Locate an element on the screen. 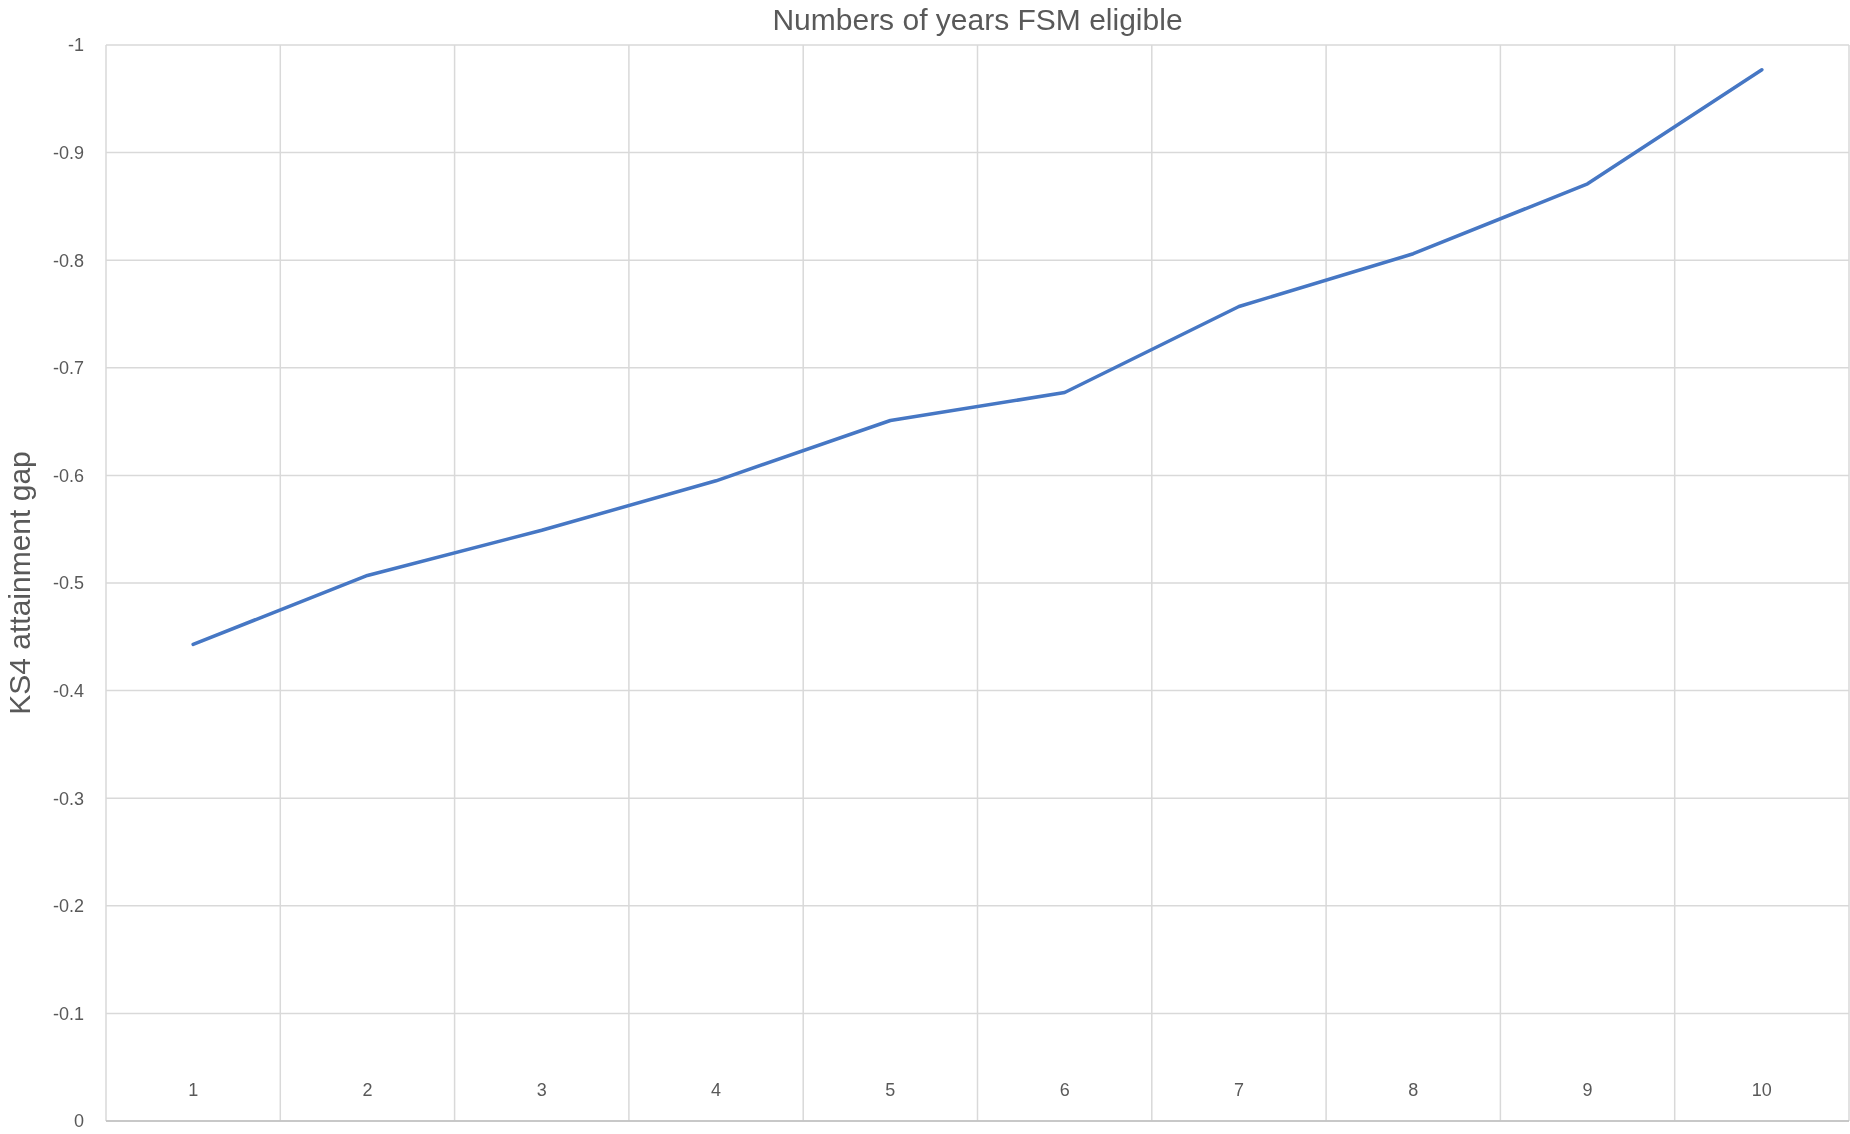 Image resolution: width=1850 pixels, height=1134 pixels. x-tick-label: 2 is located at coordinates (367, 1090).